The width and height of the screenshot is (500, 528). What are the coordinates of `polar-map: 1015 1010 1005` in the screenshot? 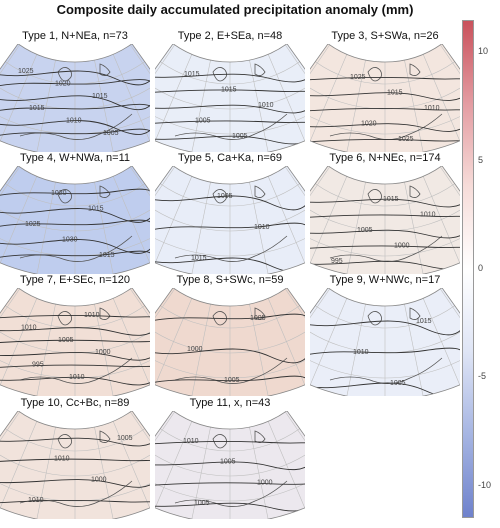 It's located at (385, 342).